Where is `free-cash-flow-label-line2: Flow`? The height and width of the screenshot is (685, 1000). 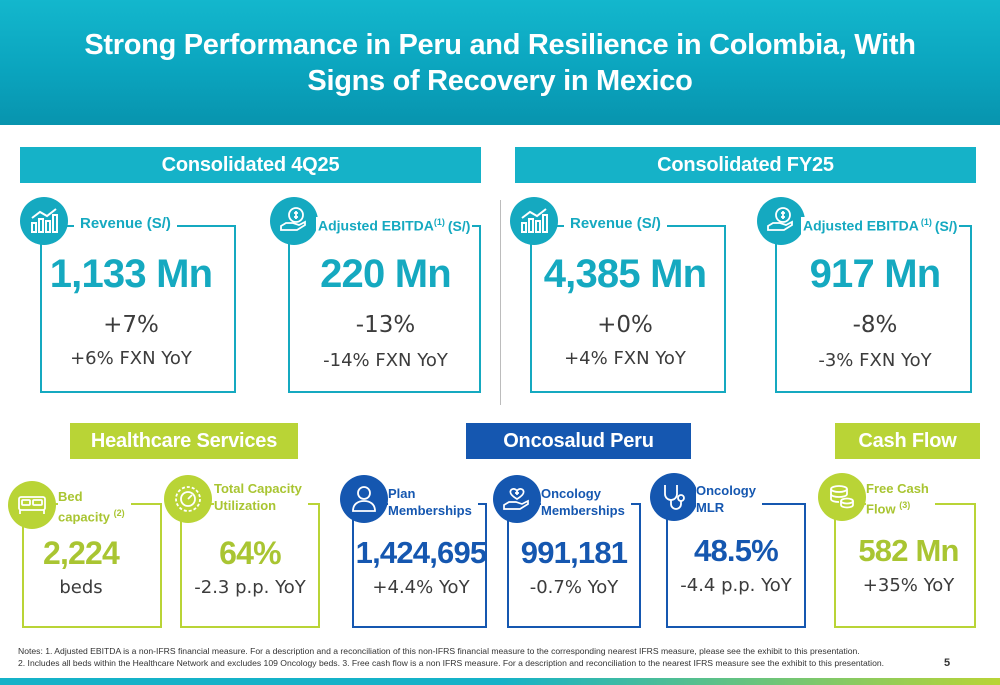
free-cash-flow-label-line2: Flow is located at coordinates (881, 509).